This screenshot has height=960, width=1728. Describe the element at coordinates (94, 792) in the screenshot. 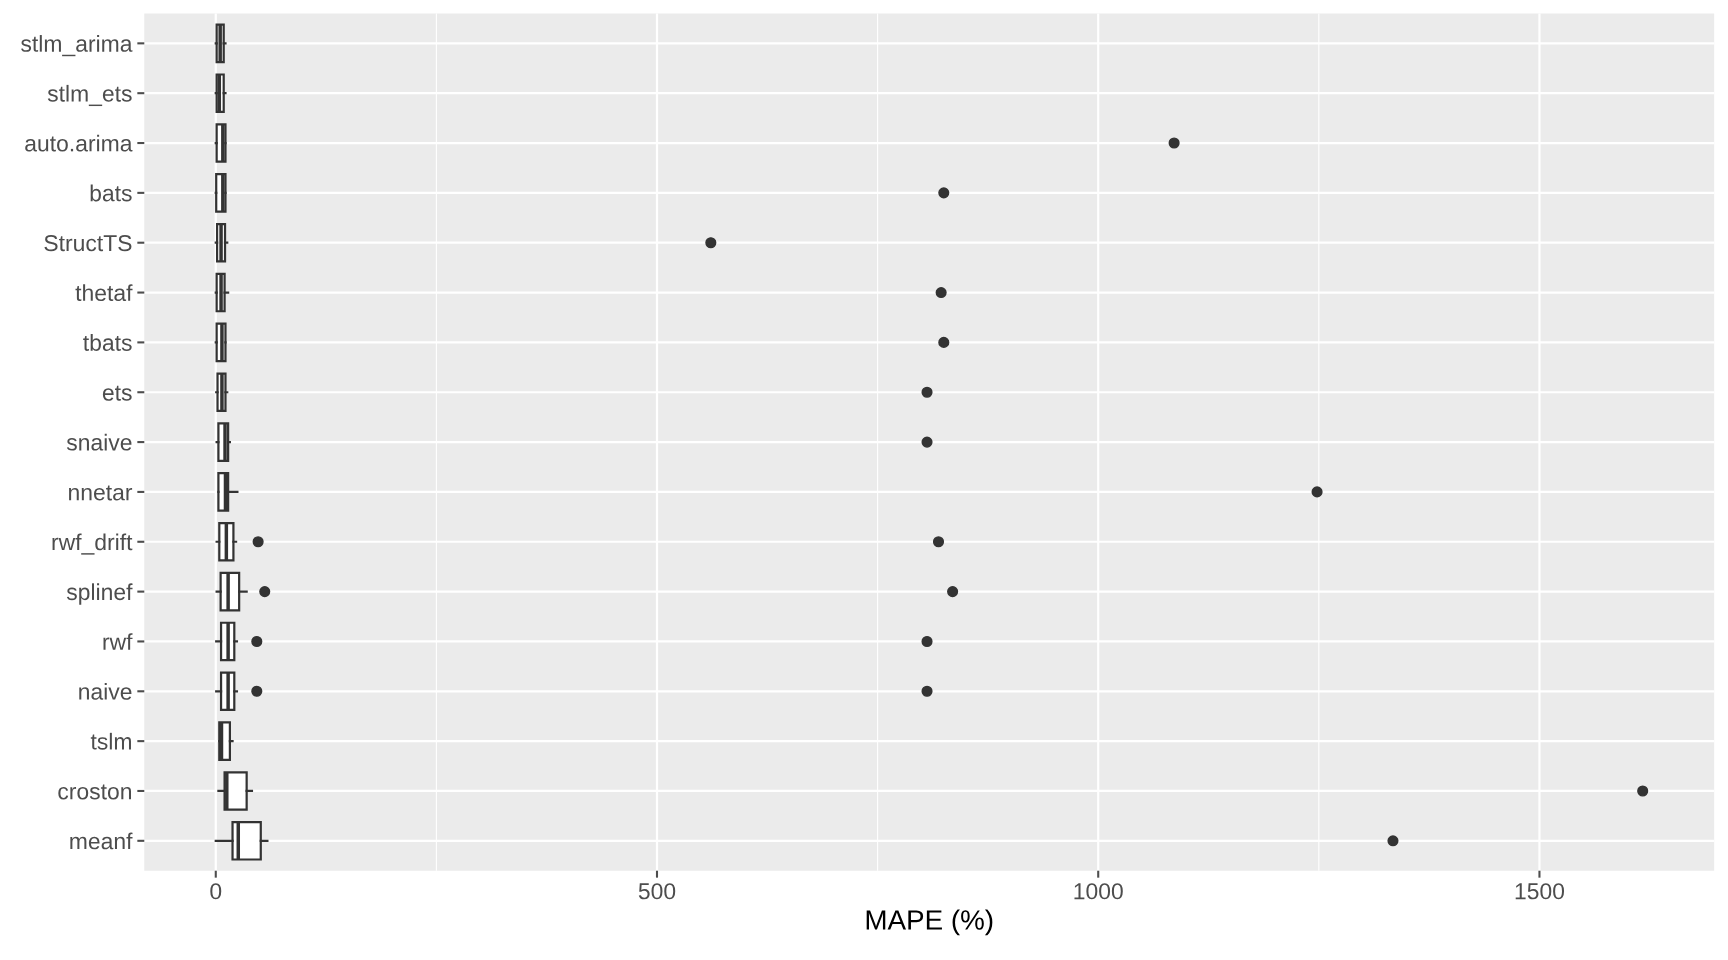

I see `y-tick-label: croston` at that location.